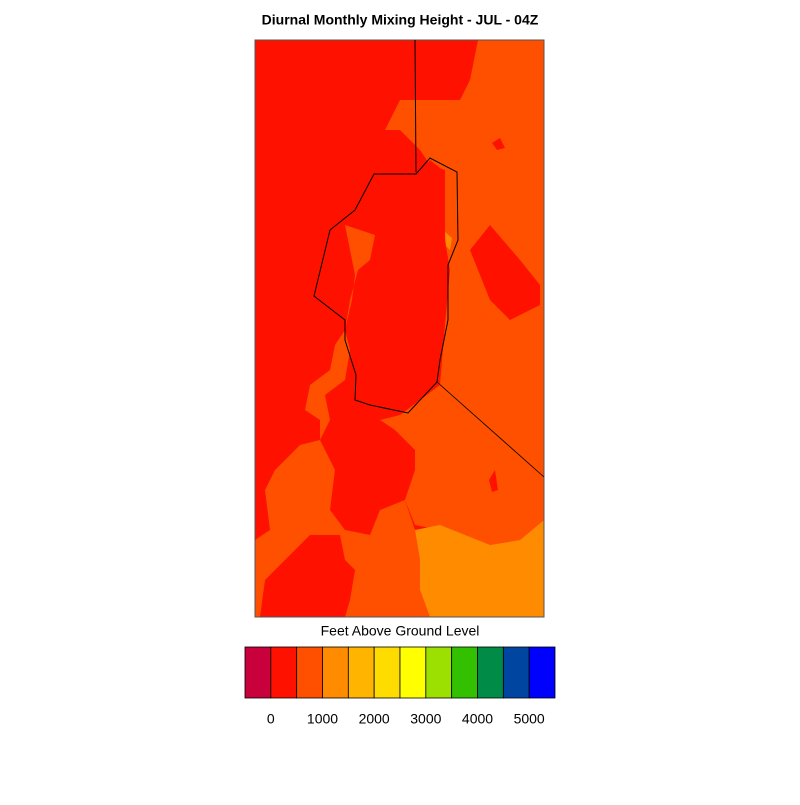  What do you see at coordinates (400, 631) in the screenshot?
I see `colorbar-label: Feet Above Ground Level` at bounding box center [400, 631].